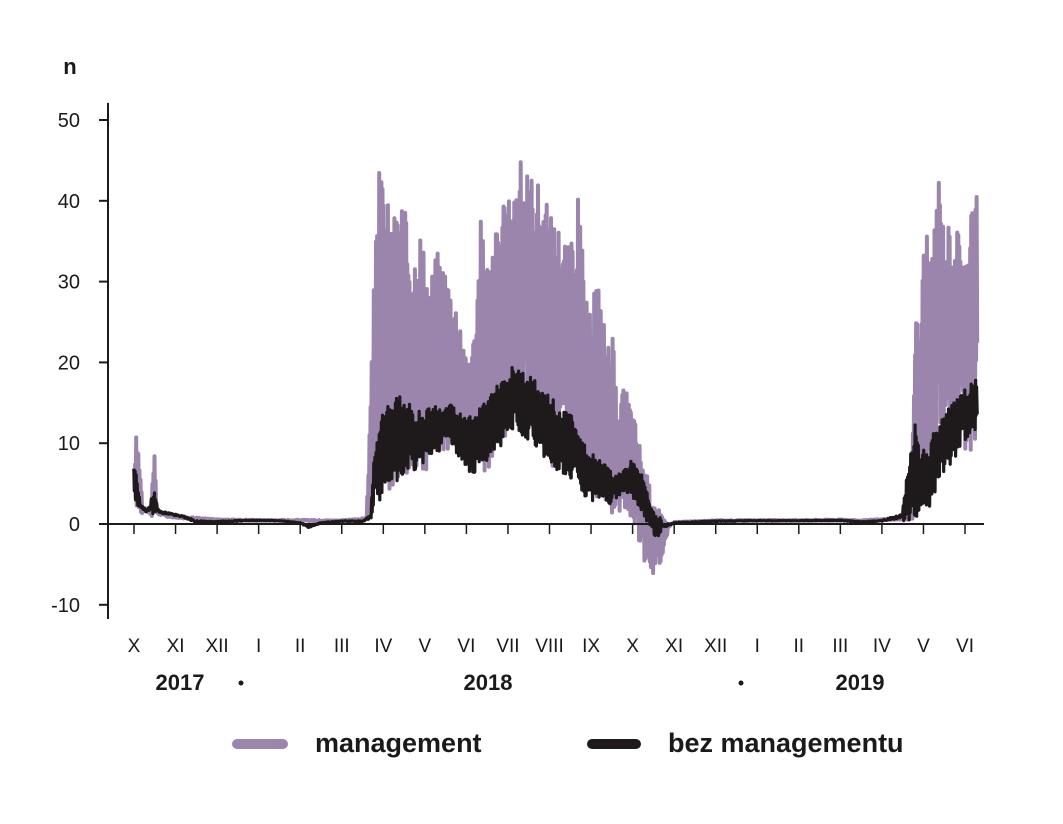  What do you see at coordinates (507, 646) in the screenshot?
I see `x-tick-label: VII` at bounding box center [507, 646].